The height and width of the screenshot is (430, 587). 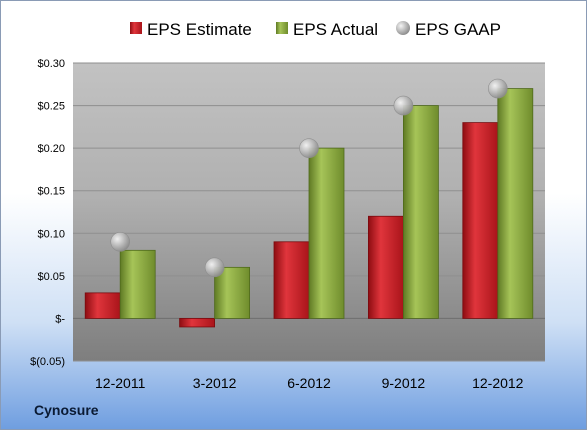 I want to click on y-tick-label: $0.05, so click(x=51, y=277).